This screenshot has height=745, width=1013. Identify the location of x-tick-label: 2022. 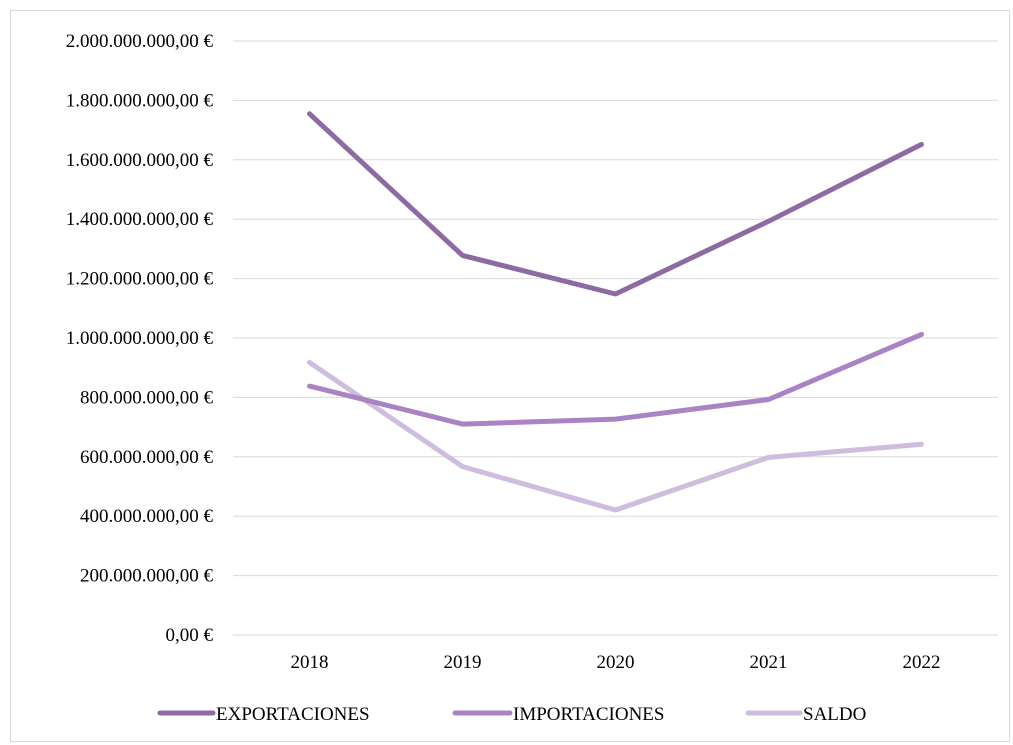
(922, 662).